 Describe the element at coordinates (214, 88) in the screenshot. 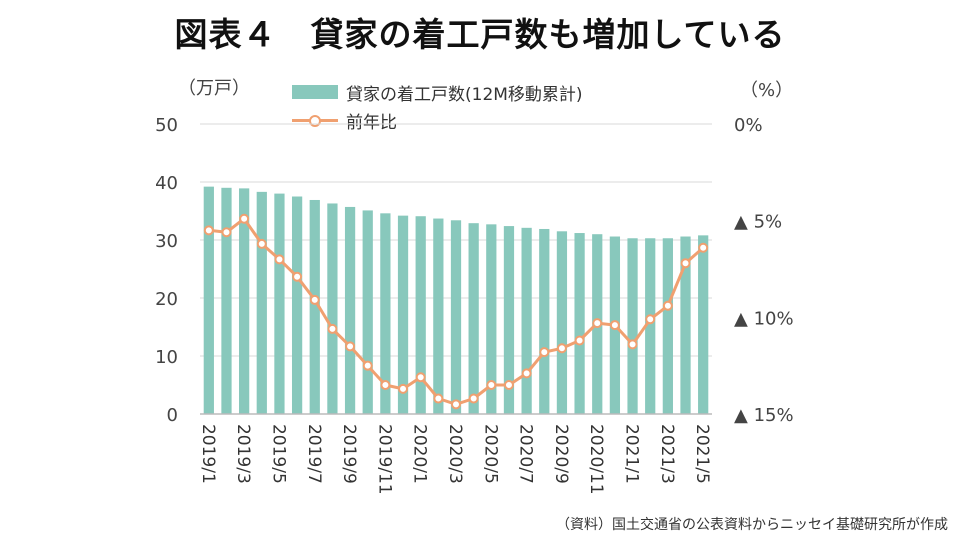

I see `left-axis-unit: （万戸）` at that location.